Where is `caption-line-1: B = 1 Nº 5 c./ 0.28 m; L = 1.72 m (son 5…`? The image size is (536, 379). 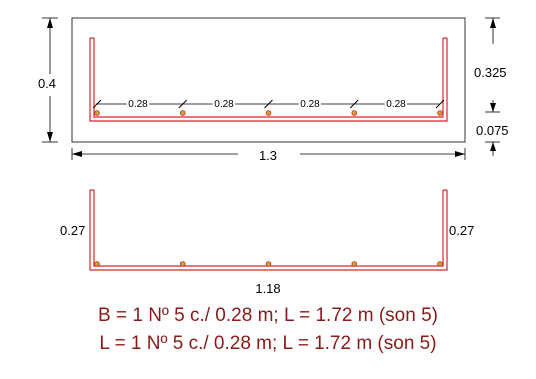 caption-line-1: B = 1 Nº 5 c./ 0.28 m; L = 1.72 m (son 5… is located at coordinates (268, 315).